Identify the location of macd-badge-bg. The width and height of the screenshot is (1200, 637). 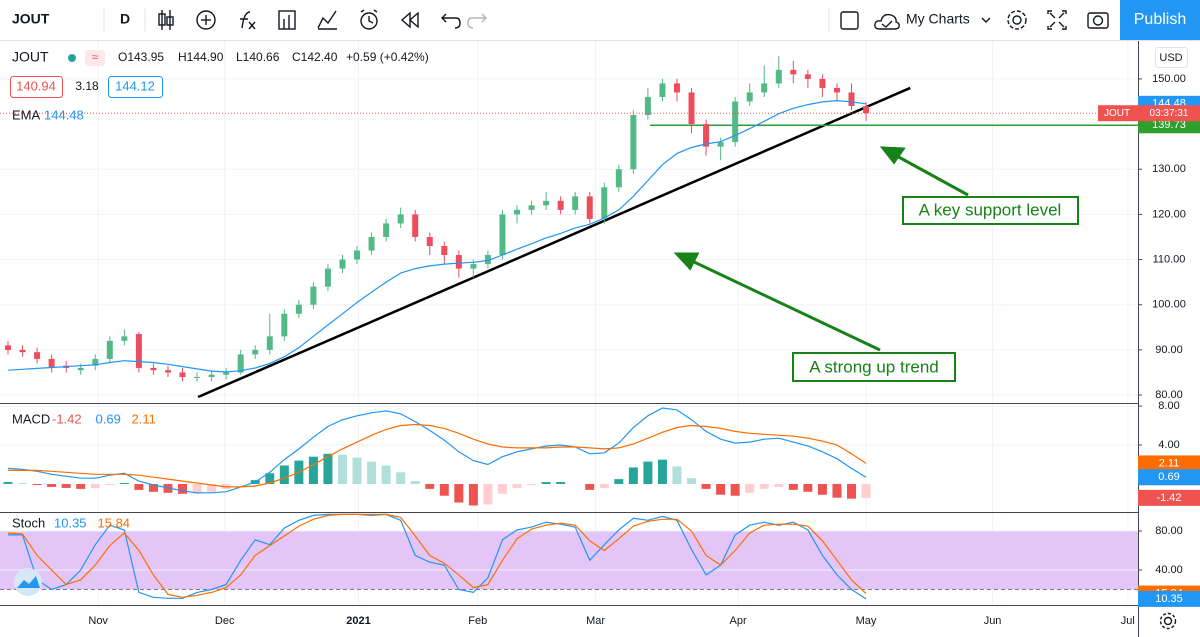
(1169, 463).